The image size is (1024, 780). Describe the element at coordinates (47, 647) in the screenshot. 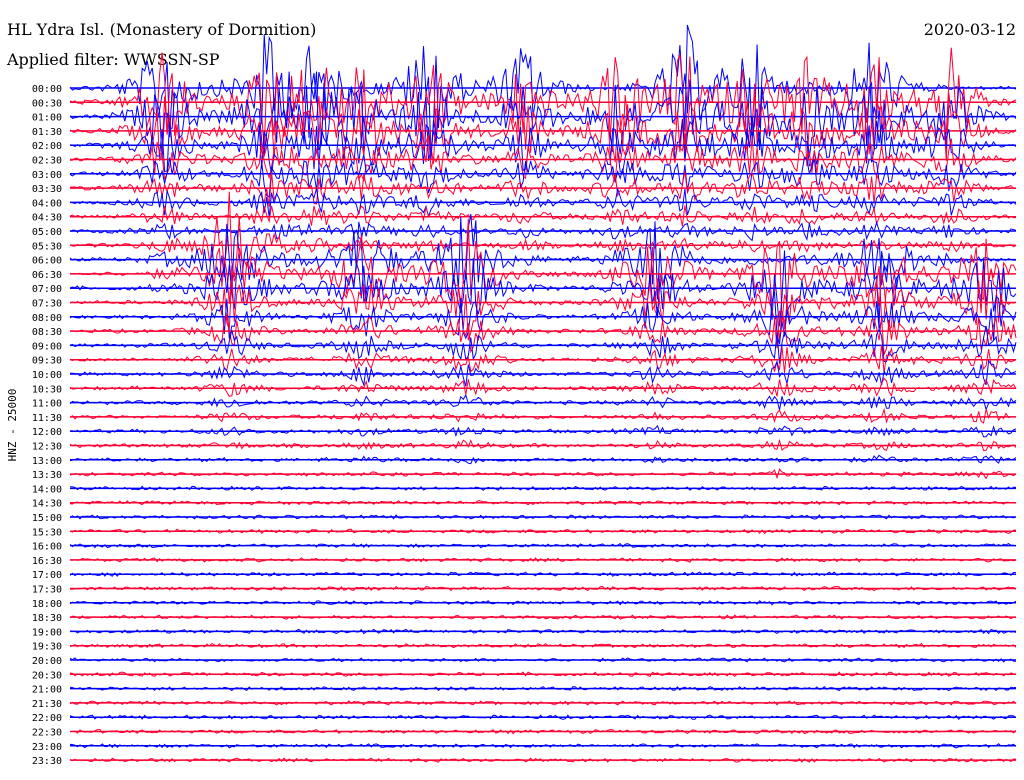

I see `row-time-label: 19:30` at that location.